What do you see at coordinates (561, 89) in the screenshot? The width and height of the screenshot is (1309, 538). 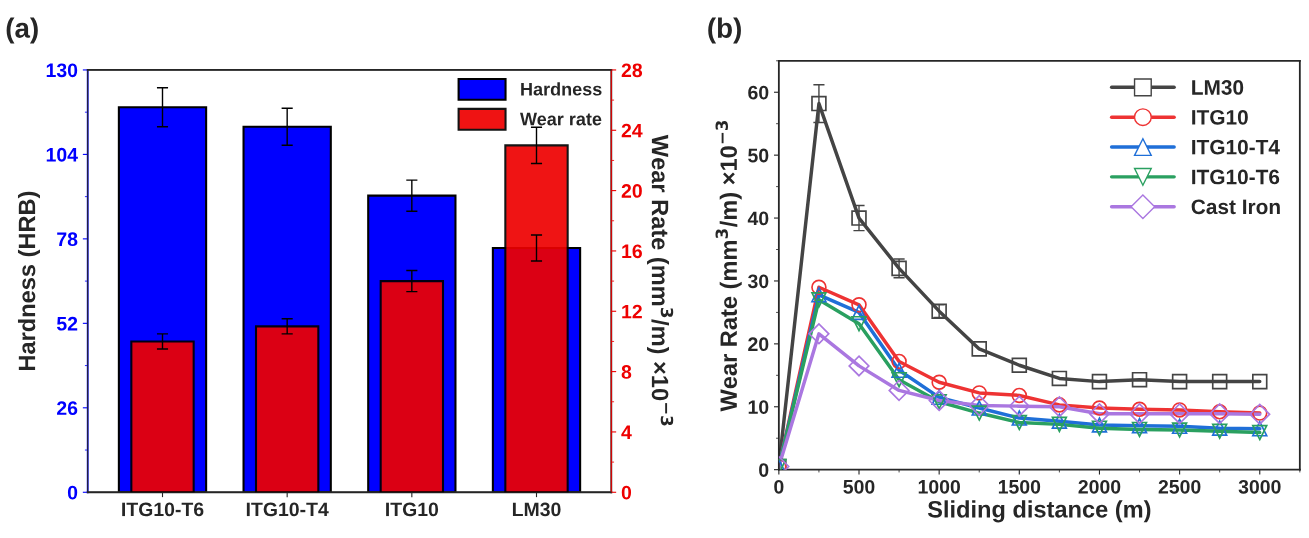 I see `legend-label: Hardness` at bounding box center [561, 89].